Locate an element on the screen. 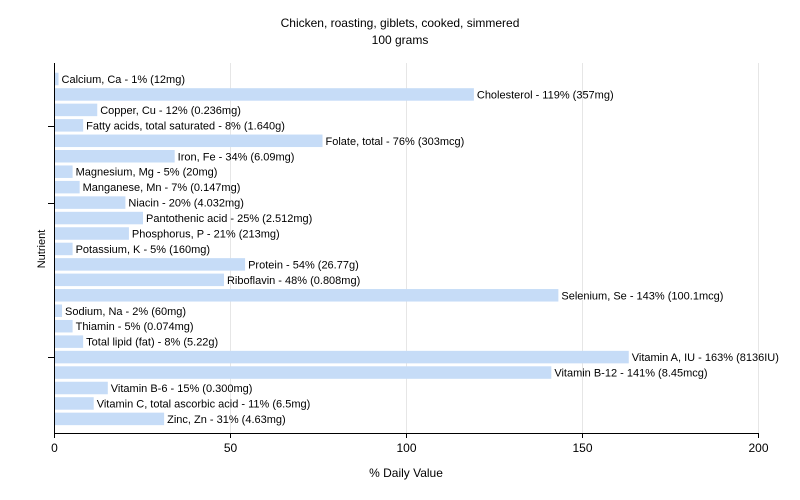  x-tick-label: 100 is located at coordinates (406, 448).